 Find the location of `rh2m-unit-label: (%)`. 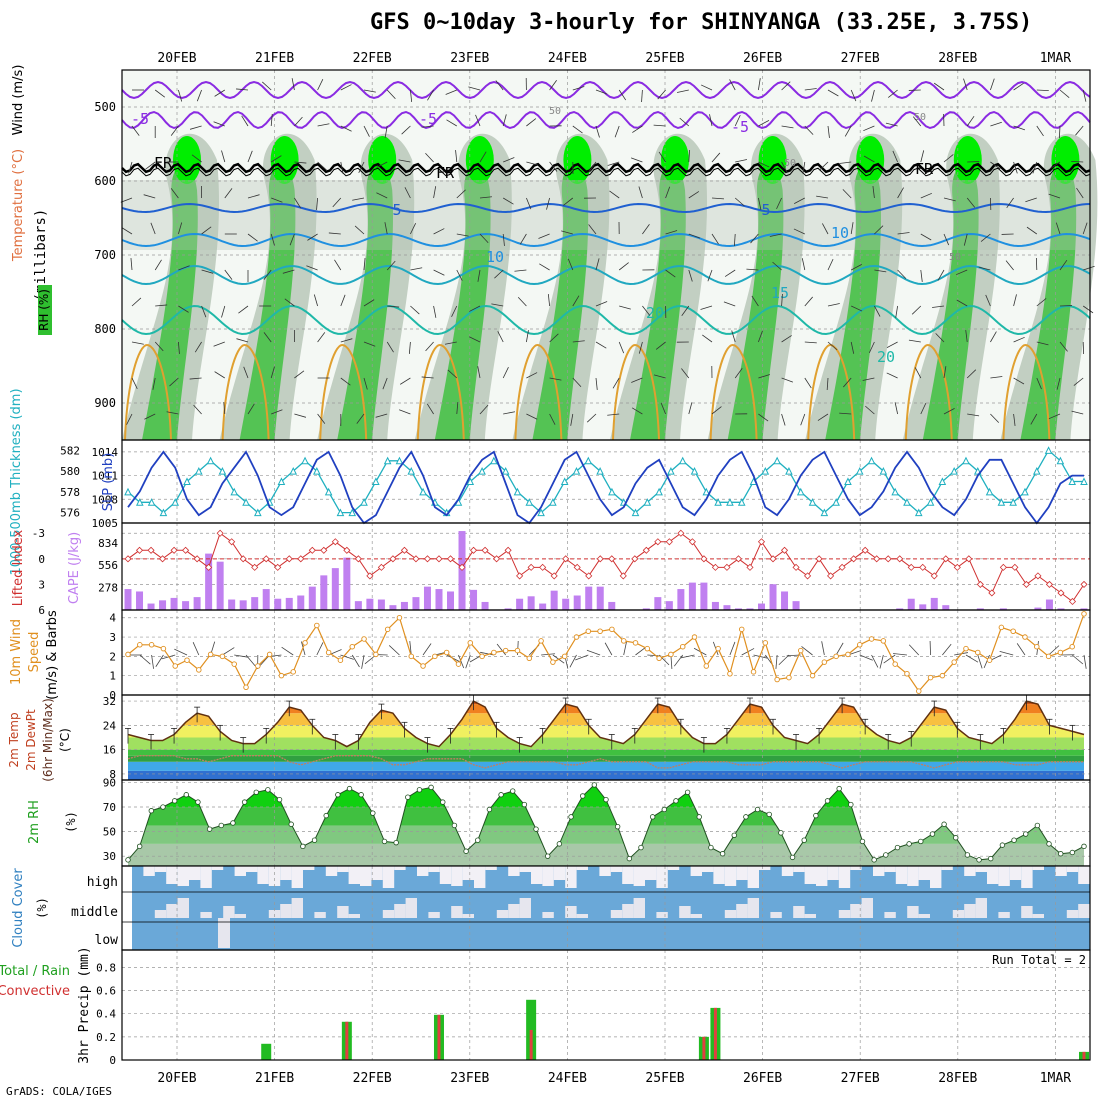

rh2m-unit-label: (%) is located at coordinates (71, 822).